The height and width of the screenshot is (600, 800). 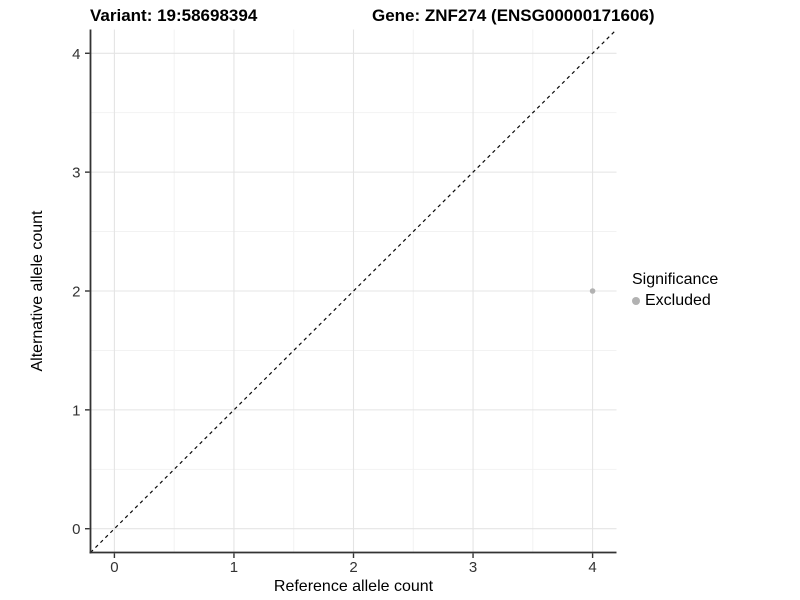 What do you see at coordinates (114, 567) in the screenshot?
I see `x-tick-label: 0` at bounding box center [114, 567].